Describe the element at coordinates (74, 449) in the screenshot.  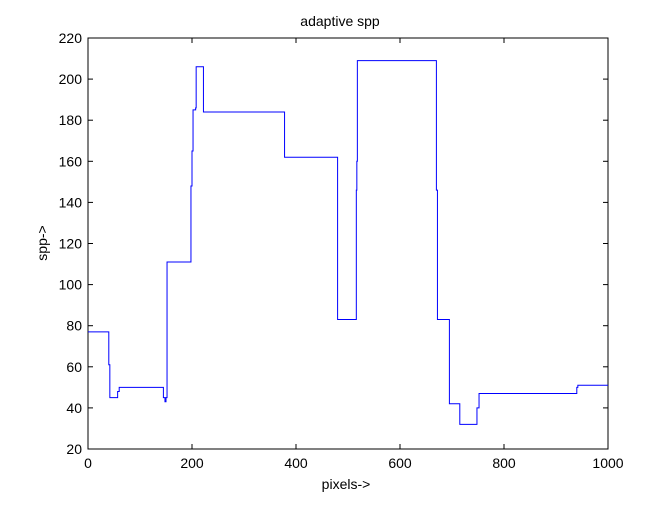
I see `y-tick-label: 20` at that location.